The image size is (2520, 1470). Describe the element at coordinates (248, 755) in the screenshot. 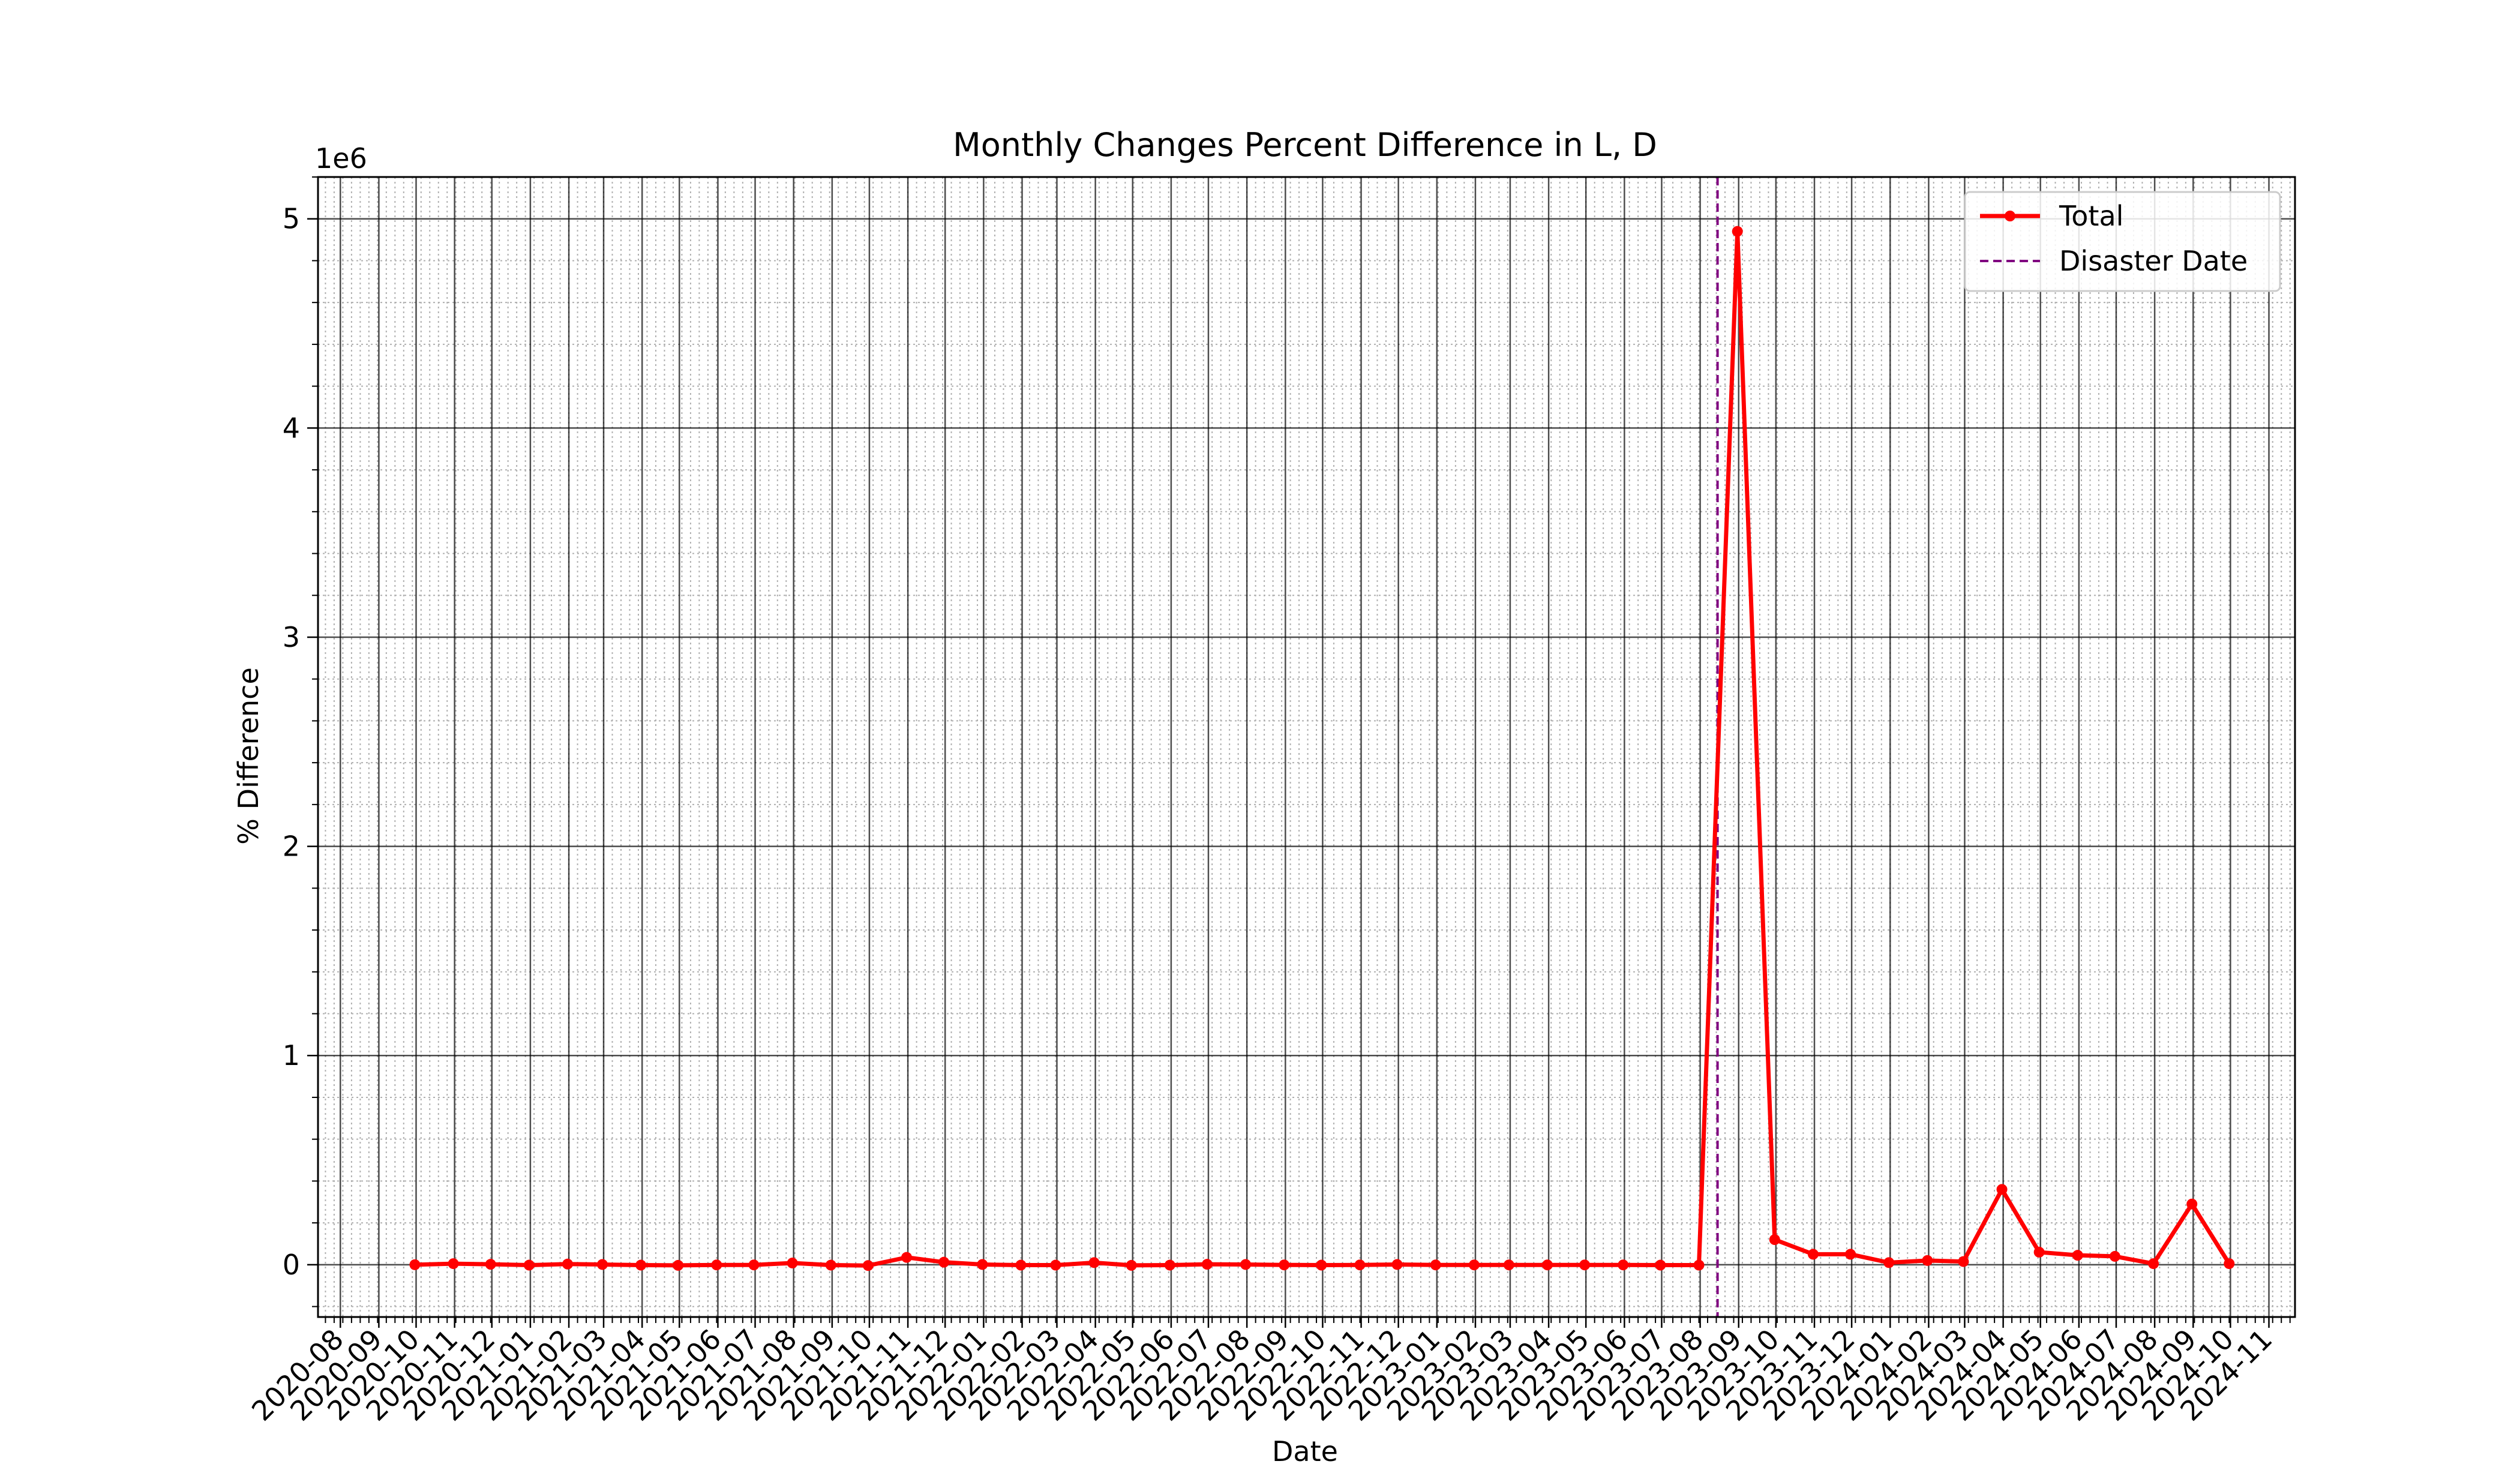

I see `y-axis-label: % Difference` at that location.